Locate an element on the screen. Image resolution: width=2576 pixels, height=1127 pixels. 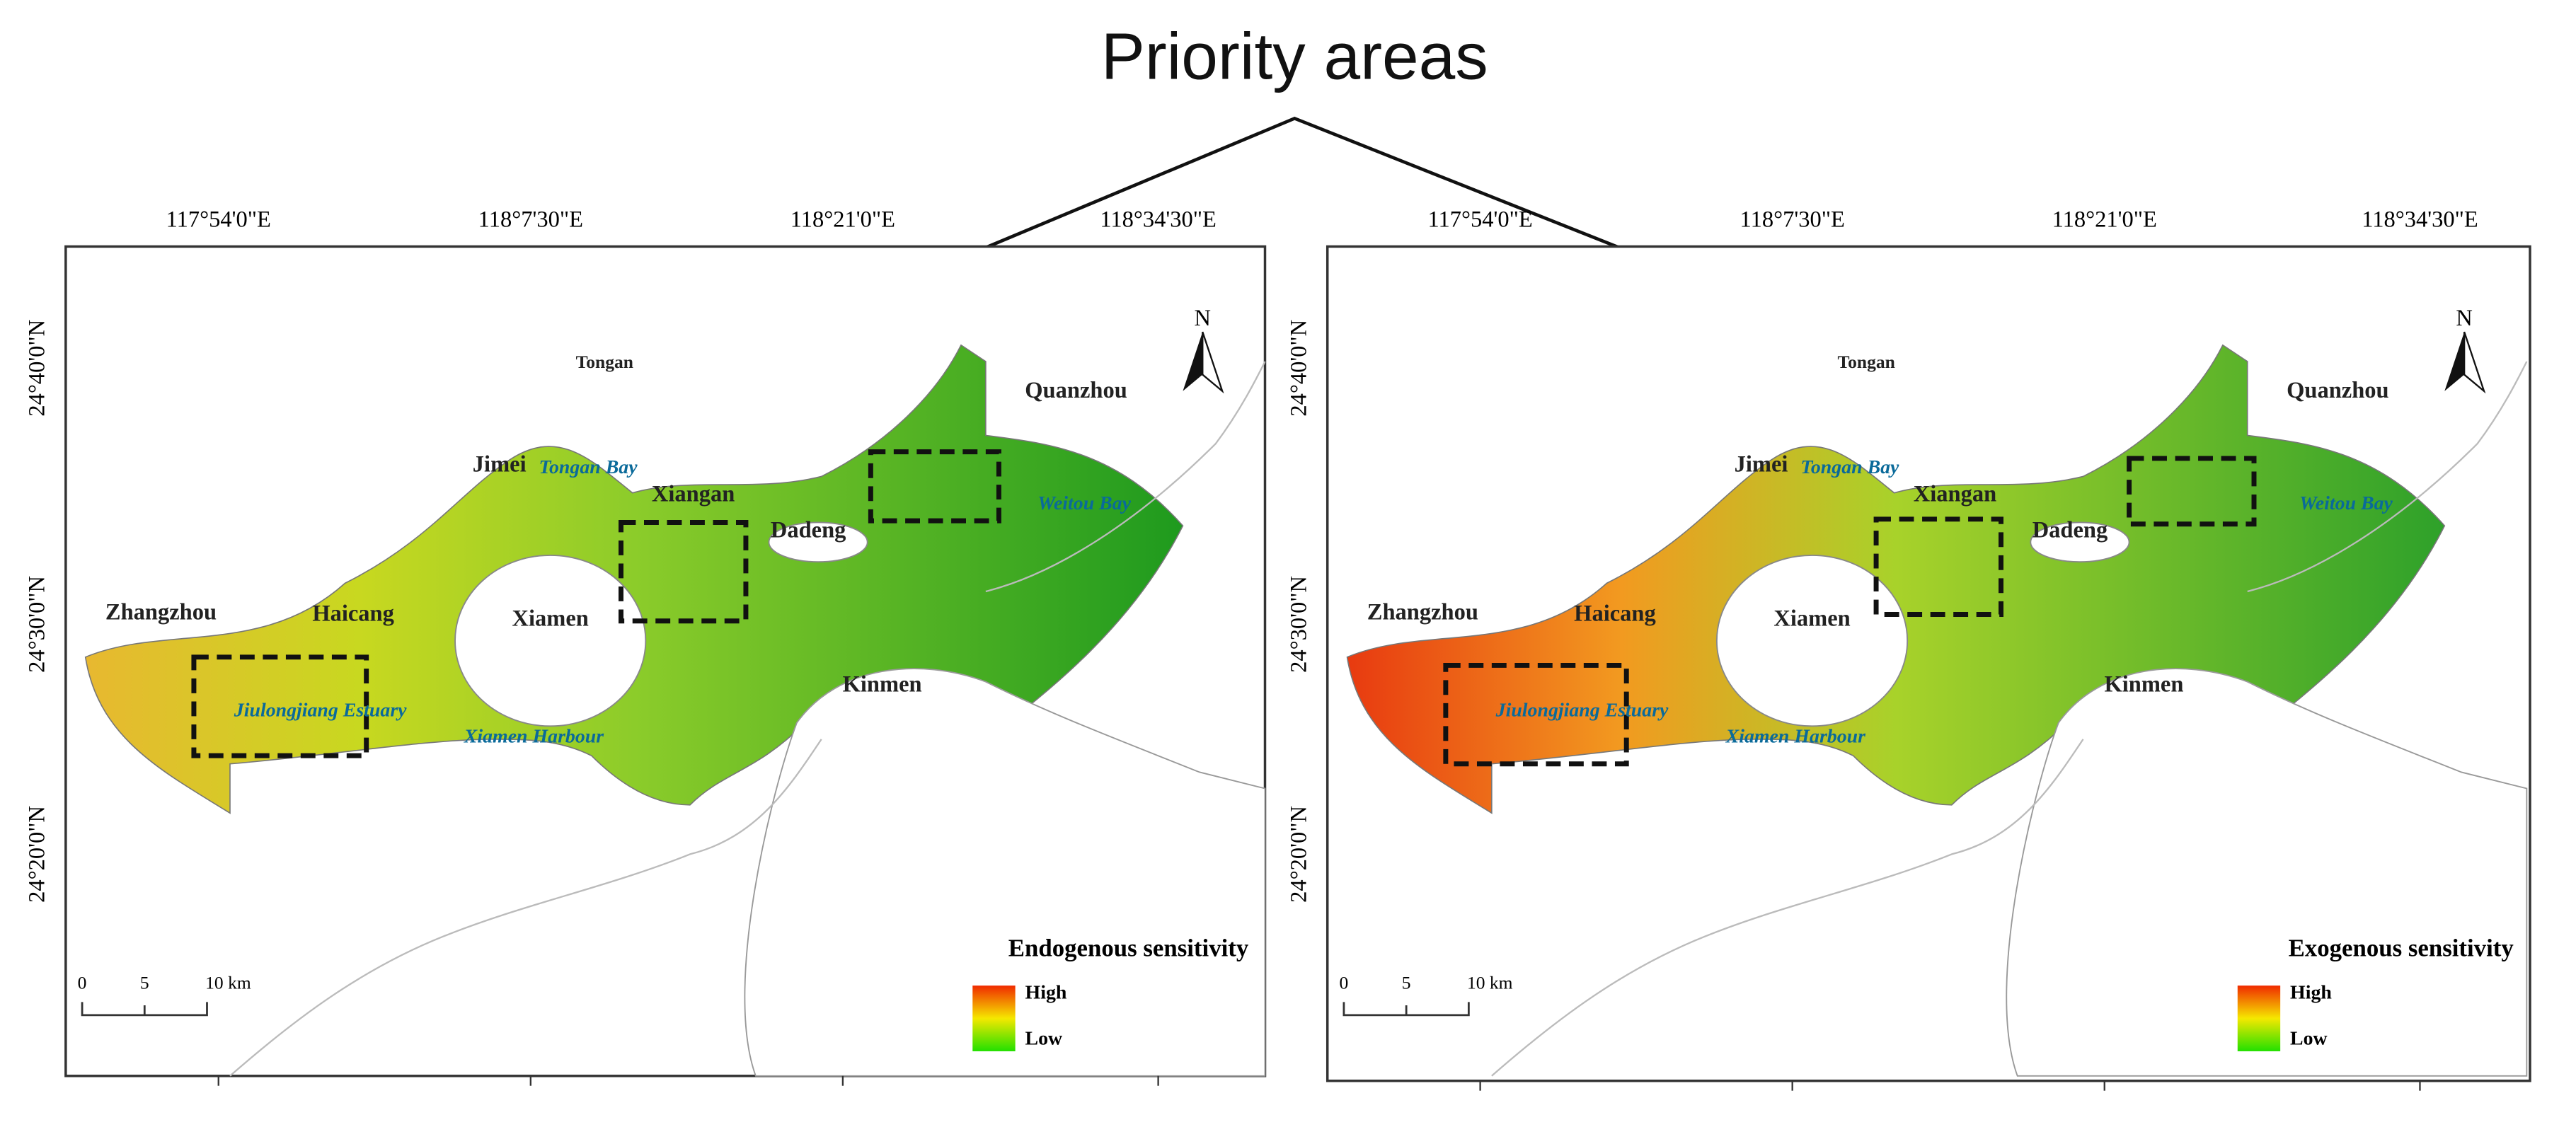
legend-title: Exogenous sensitivity is located at coordinates (2402, 947).